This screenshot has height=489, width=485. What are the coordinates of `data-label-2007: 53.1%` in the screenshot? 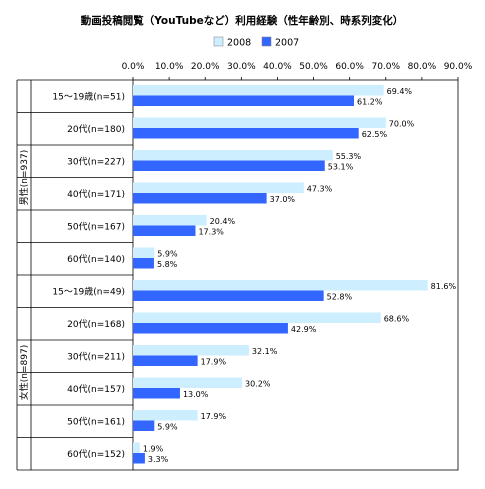 It's located at (341, 167).